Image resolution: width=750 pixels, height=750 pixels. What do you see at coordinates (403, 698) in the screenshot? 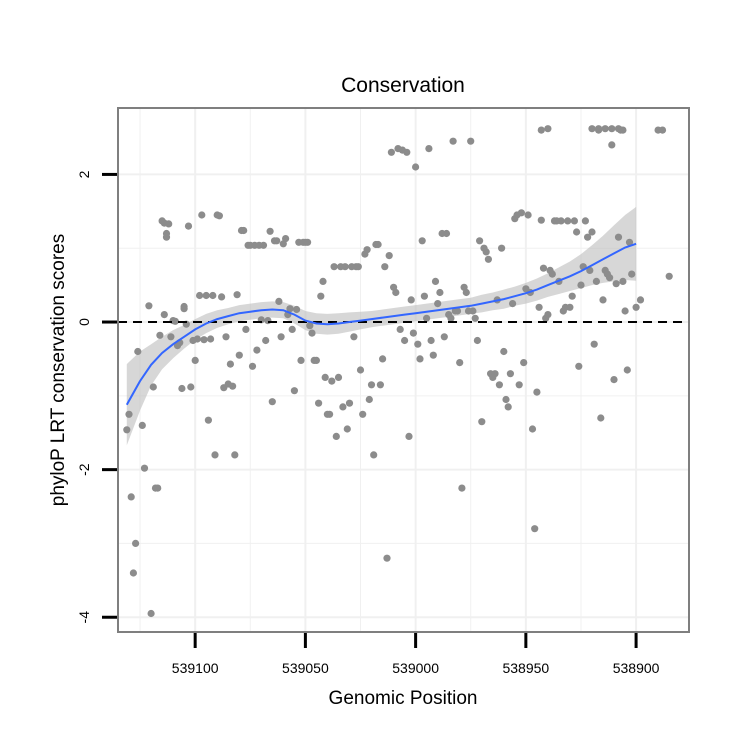
I see `x-axis-label: Genomic Position` at bounding box center [403, 698].